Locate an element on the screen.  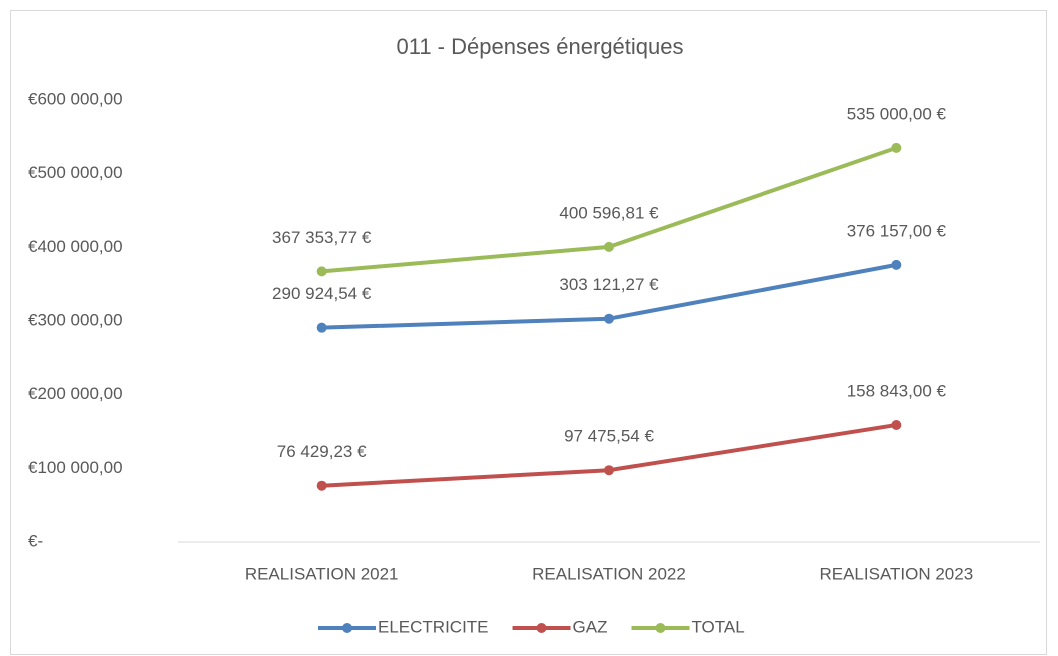
data-label: 303 121,27 € is located at coordinates (609, 284).